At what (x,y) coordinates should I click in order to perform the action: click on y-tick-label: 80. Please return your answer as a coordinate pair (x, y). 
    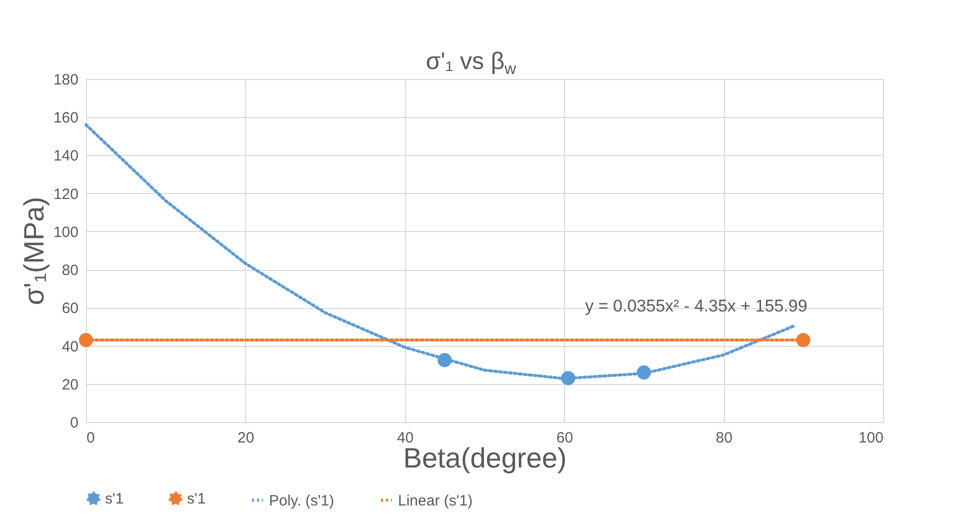
    Looking at the image, I should click on (70, 271).